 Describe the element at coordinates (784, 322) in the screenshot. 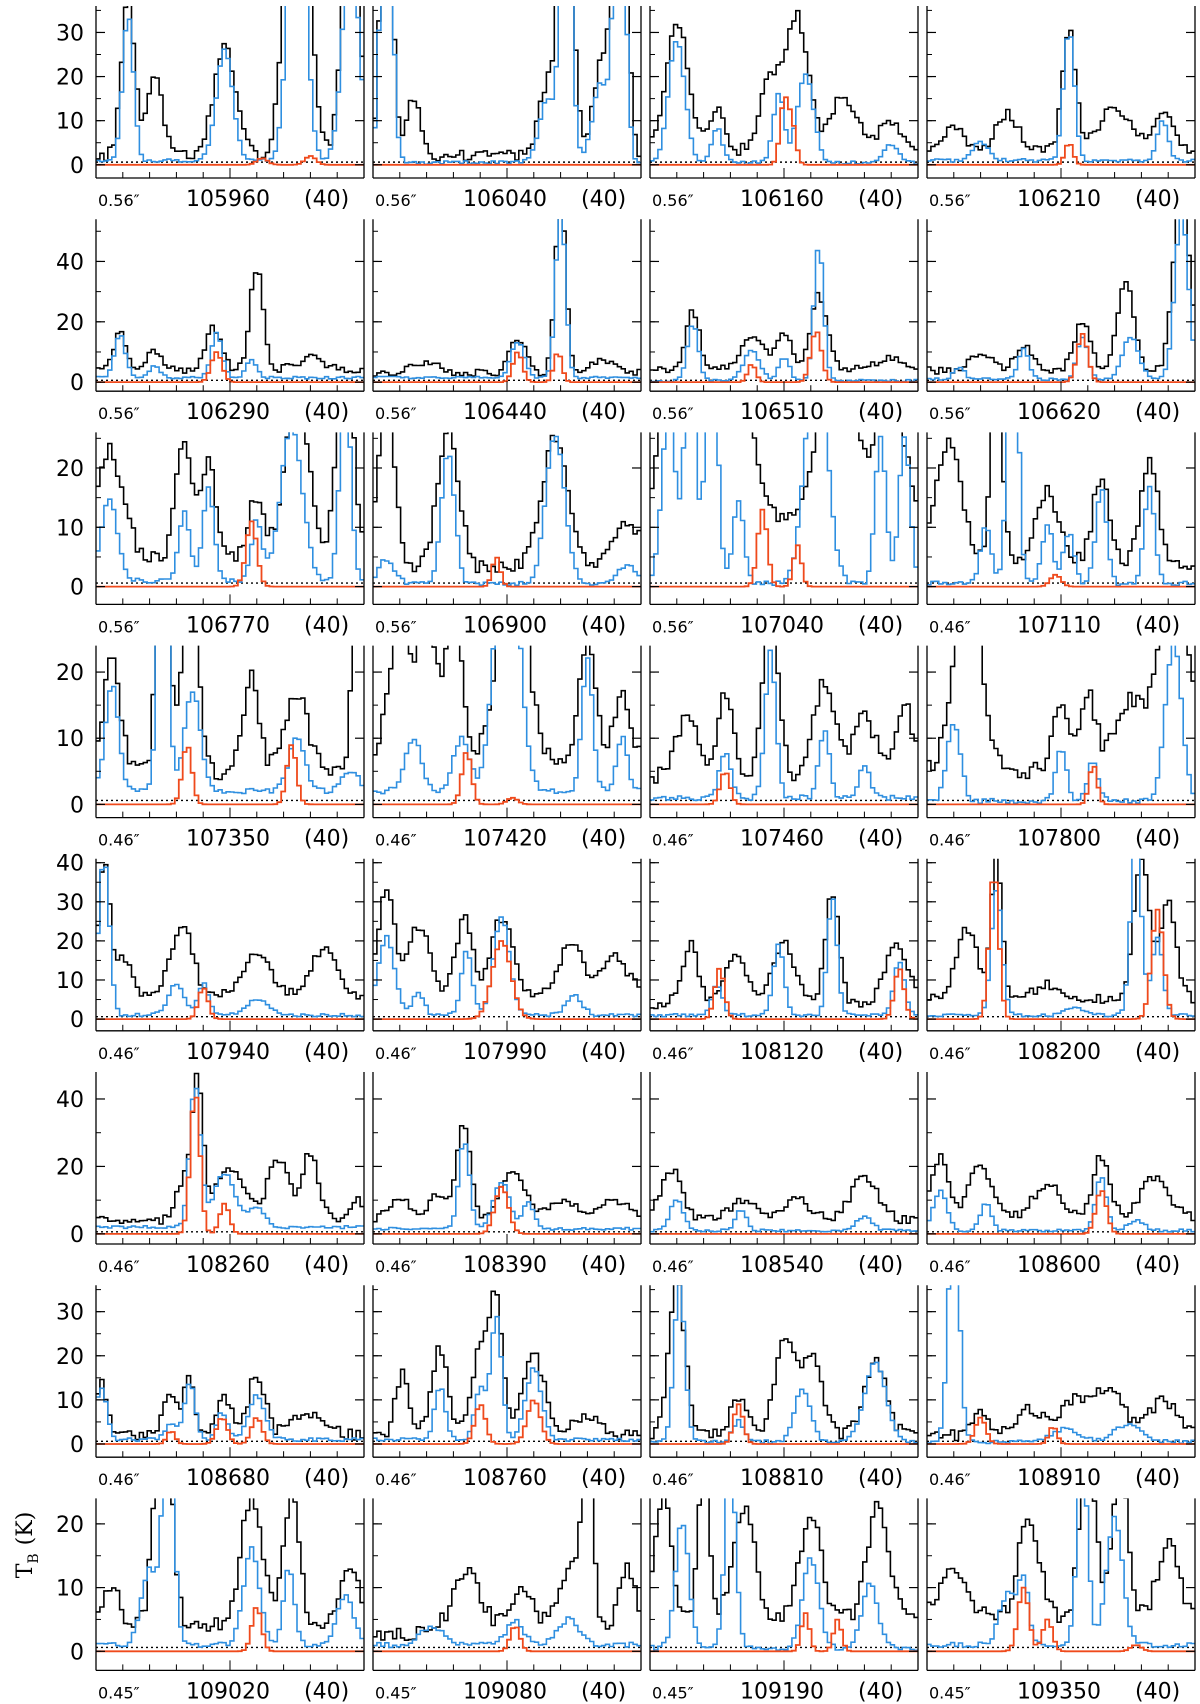

I see `spectrum-panel: 0.56″ 106510 (40)` at that location.